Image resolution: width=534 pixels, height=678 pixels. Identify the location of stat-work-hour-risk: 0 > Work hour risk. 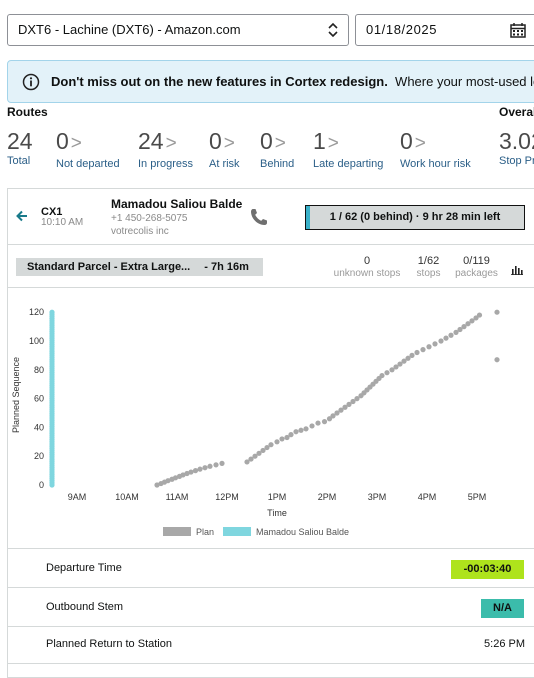
(435, 149).